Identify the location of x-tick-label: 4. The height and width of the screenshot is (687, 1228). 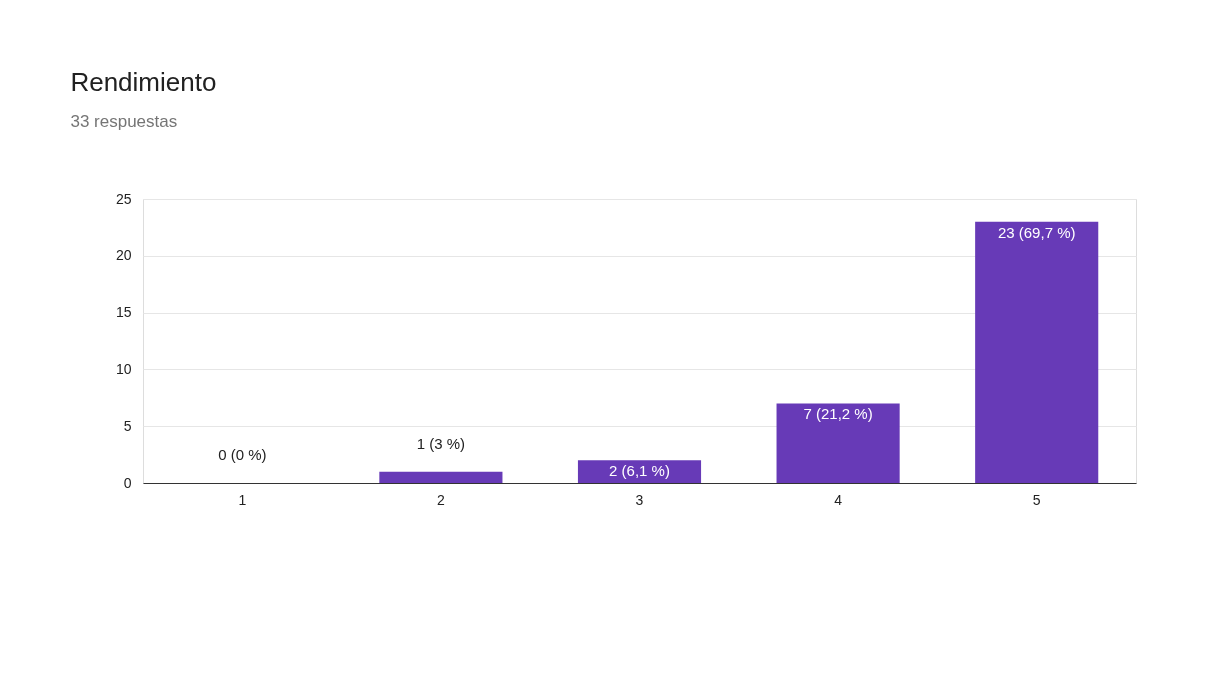
(838, 499).